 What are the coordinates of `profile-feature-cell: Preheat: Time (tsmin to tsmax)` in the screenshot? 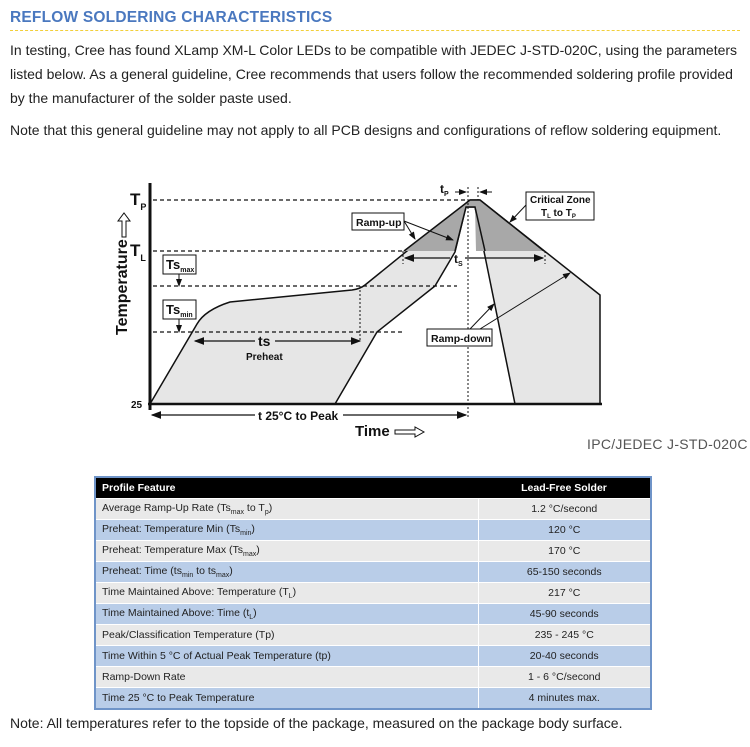 It's located at (286, 572).